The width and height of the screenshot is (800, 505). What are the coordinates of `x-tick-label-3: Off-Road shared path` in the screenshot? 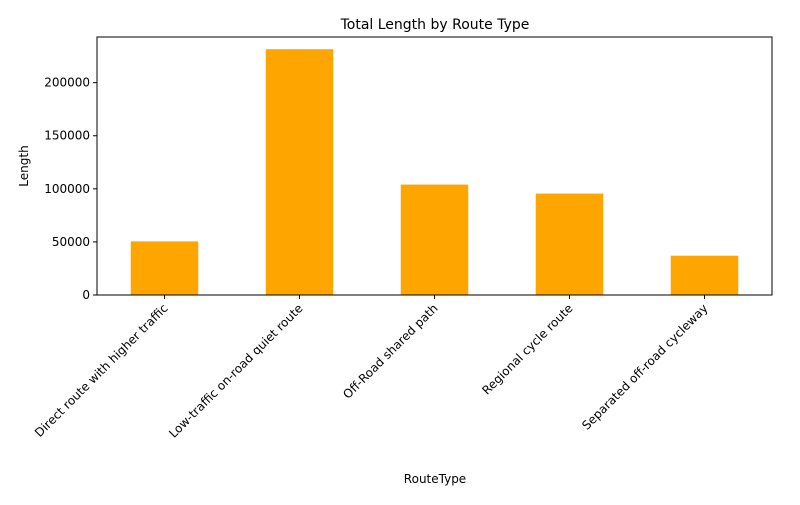 It's located at (390, 351).